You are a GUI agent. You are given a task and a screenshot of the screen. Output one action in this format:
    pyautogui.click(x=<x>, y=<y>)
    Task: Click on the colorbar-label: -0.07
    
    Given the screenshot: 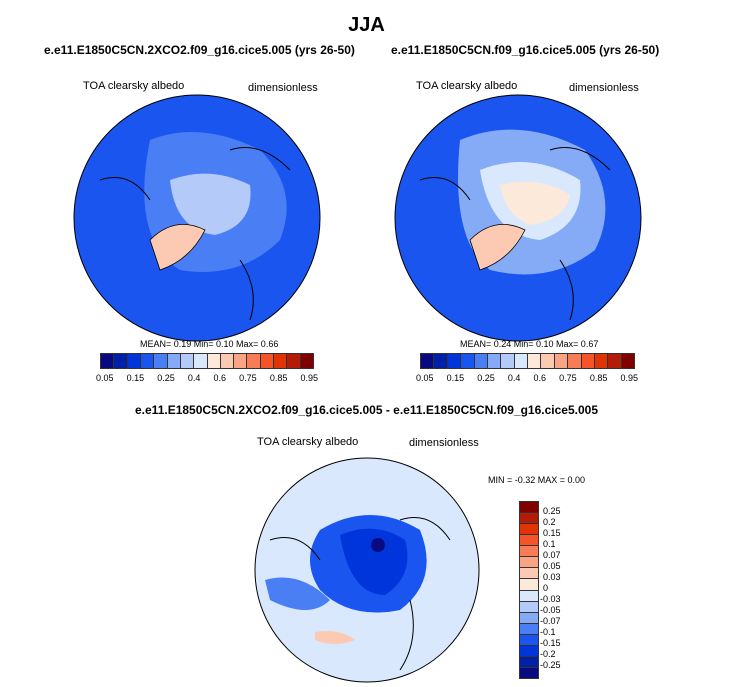 What is the action you would take?
    pyautogui.click(x=550, y=621)
    